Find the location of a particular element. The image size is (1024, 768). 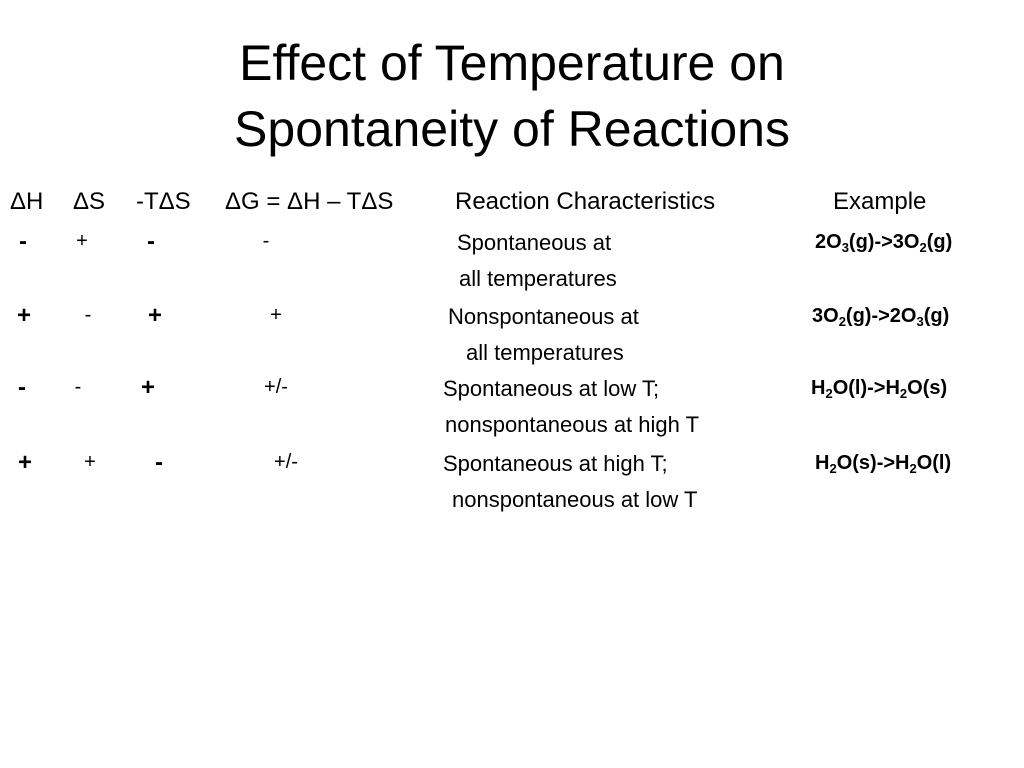

formula-part: (g)->3O is located at coordinates (884, 242).